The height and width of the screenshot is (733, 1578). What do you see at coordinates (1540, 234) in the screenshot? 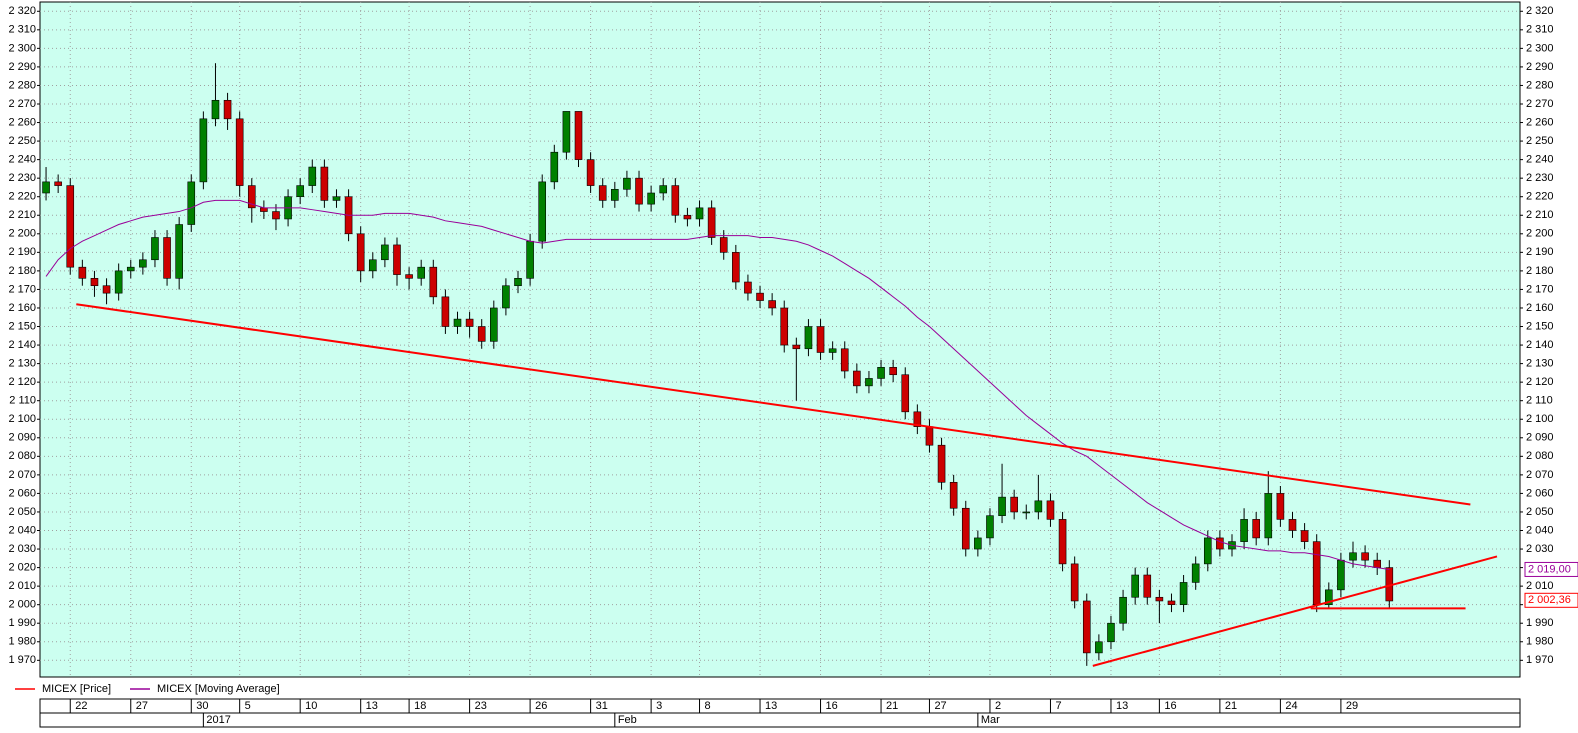
I see `y2-tick-label: 2 200` at bounding box center [1540, 234].